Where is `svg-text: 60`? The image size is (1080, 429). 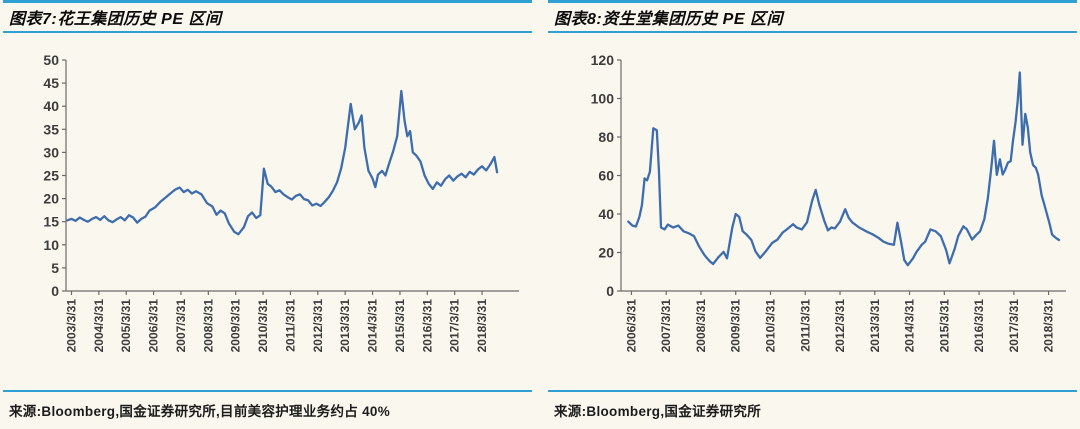 svg-text: 60 is located at coordinates (606, 176).